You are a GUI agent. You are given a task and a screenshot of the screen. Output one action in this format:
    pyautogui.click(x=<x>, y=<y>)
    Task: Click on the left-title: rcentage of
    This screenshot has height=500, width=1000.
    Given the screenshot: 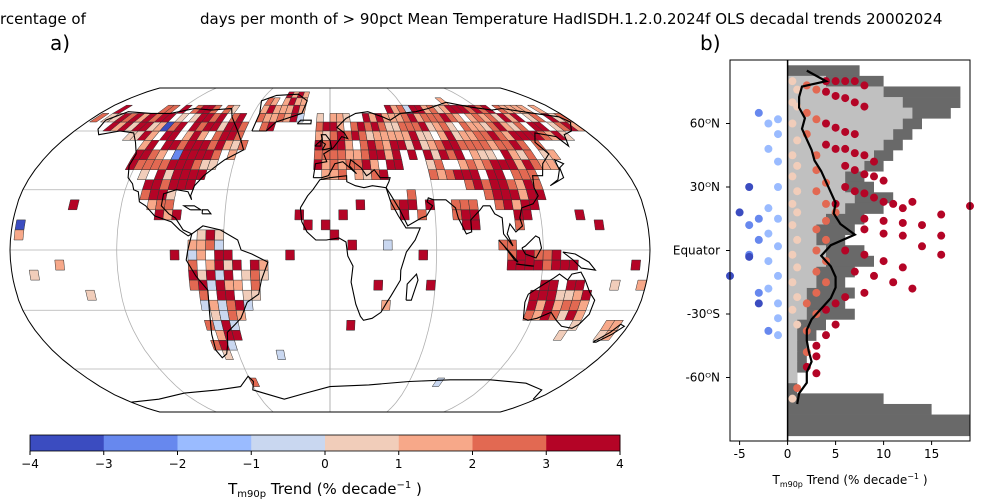 What is the action you would take?
    pyautogui.click(x=43, y=19)
    